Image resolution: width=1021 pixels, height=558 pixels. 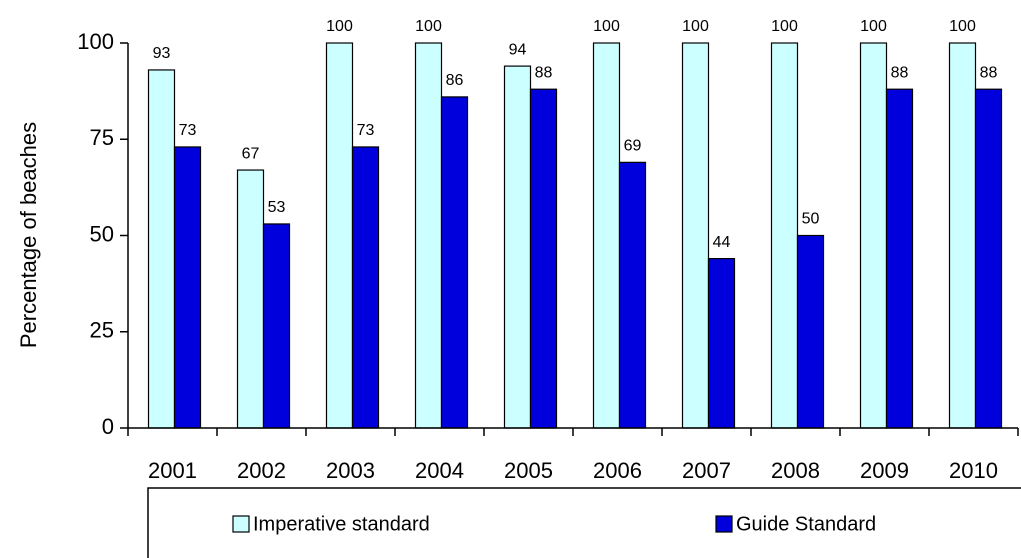 I want to click on x-tick-label: 2008, so click(x=795, y=470).